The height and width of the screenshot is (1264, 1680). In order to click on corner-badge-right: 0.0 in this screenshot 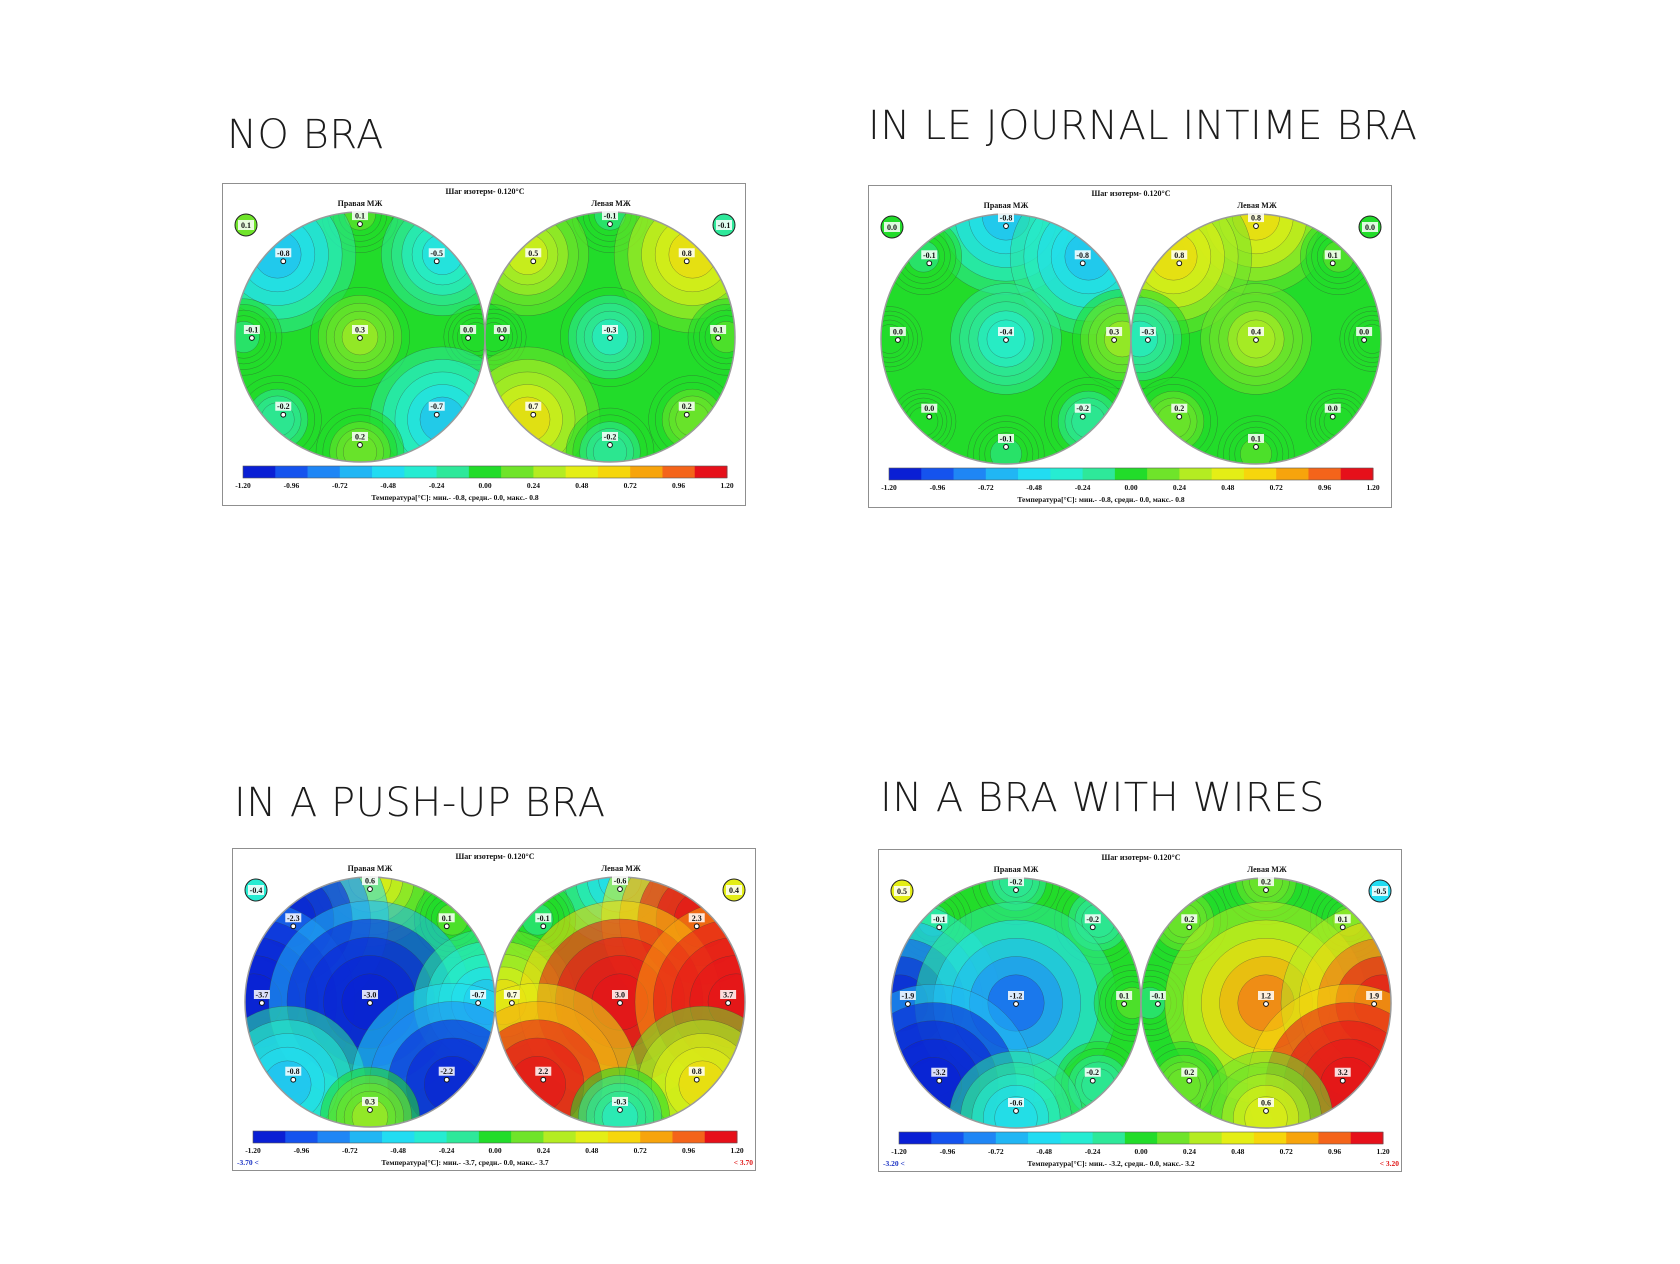, I will do `click(1370, 227)`.